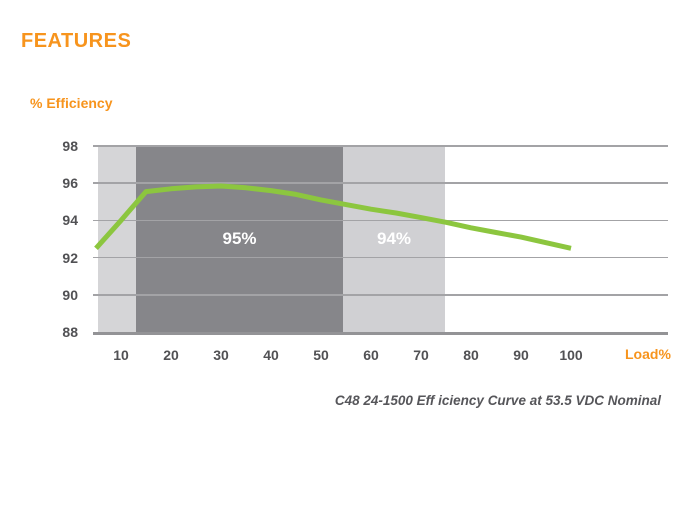 This screenshot has width=692, height=514. Describe the element at coordinates (71, 103) in the screenshot. I see `y-axis-title: % Efficiency` at that location.